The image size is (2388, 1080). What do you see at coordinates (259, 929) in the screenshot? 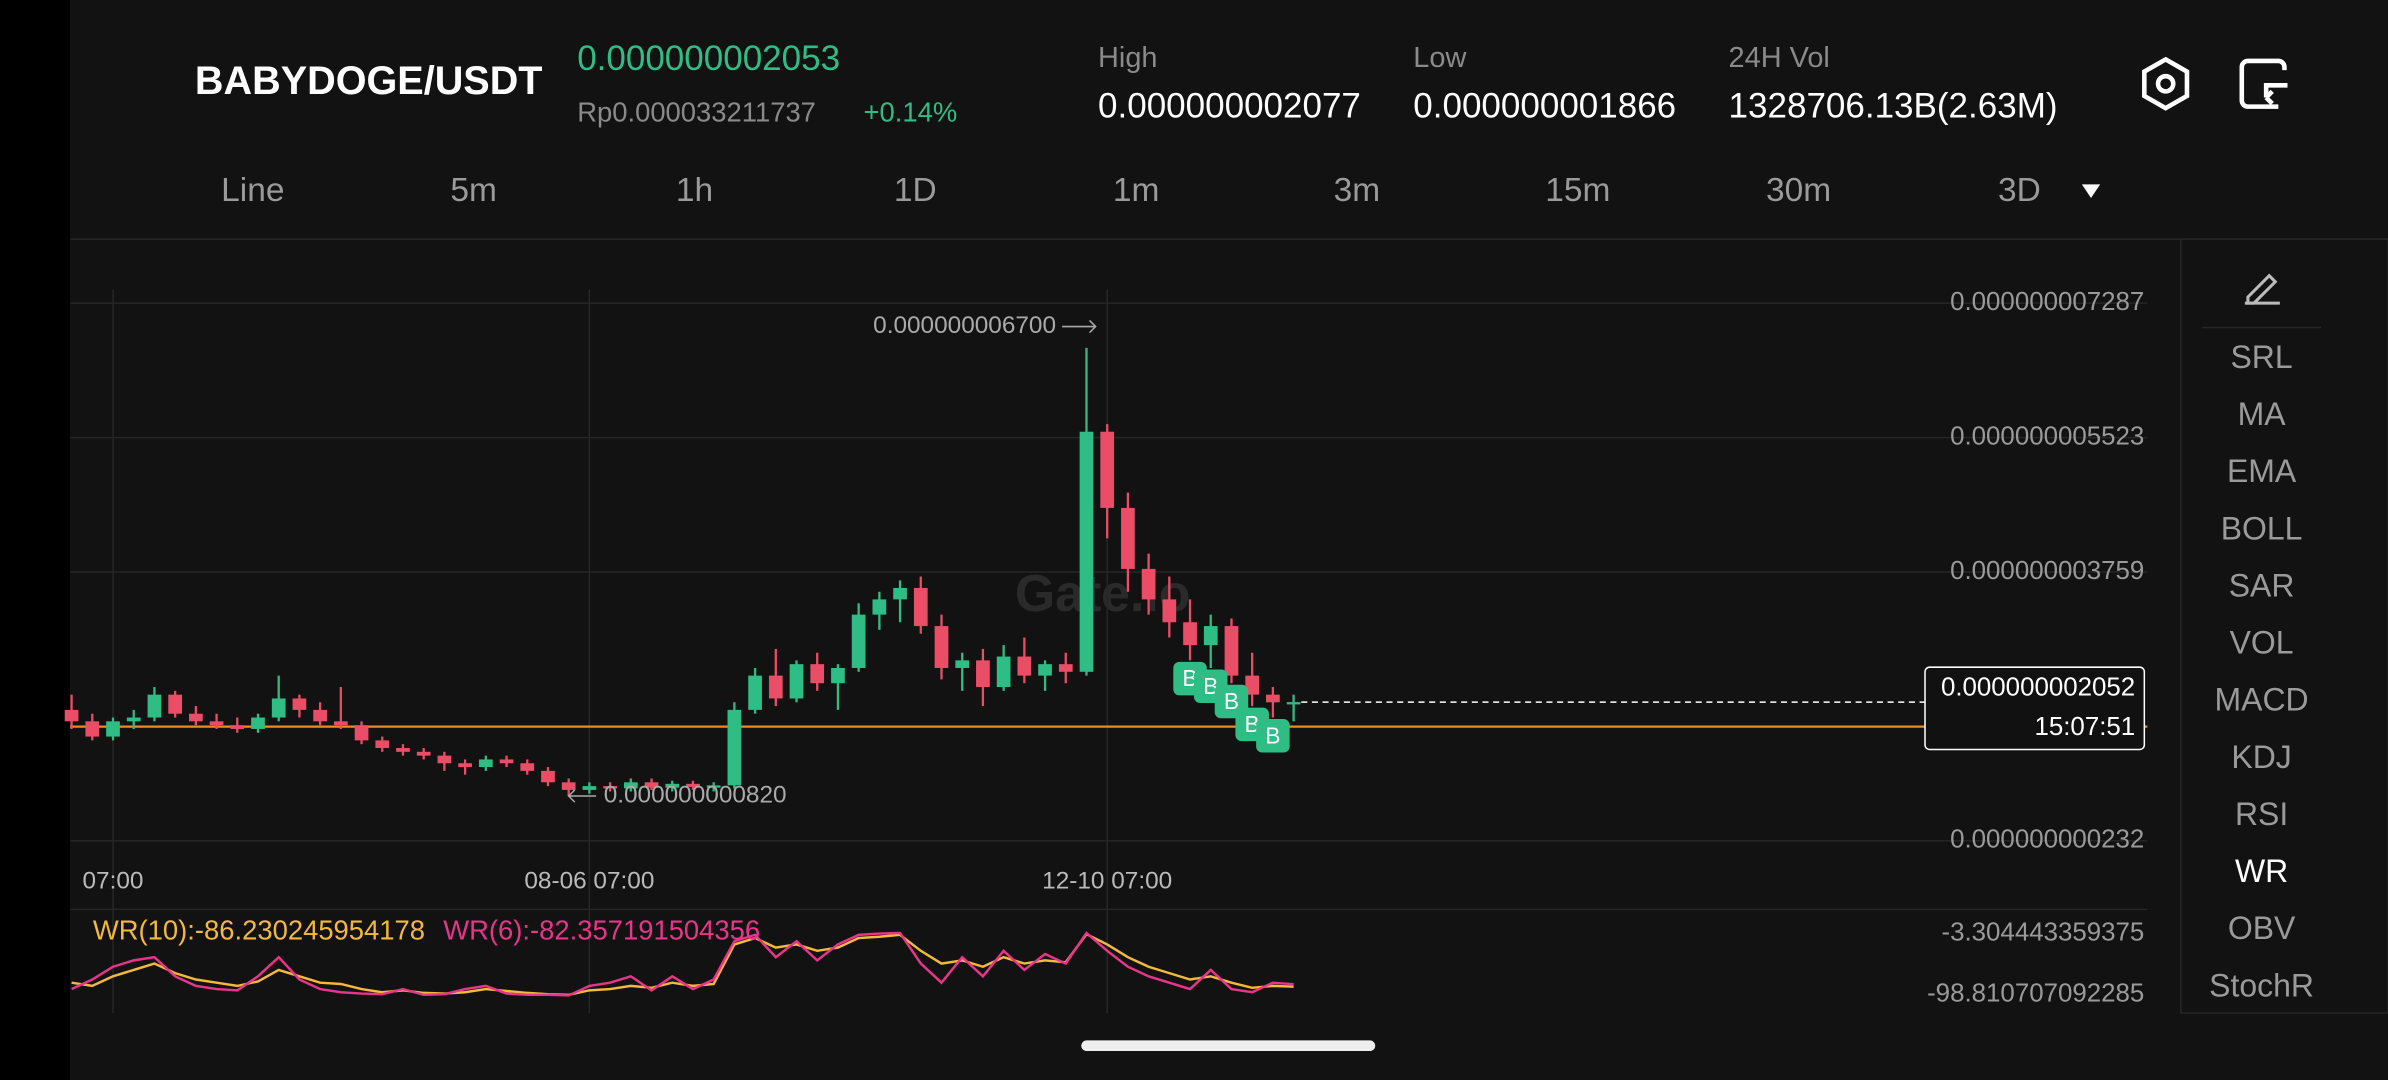
I see `legend-entry: WR(10):-86.230245954178` at bounding box center [259, 929].